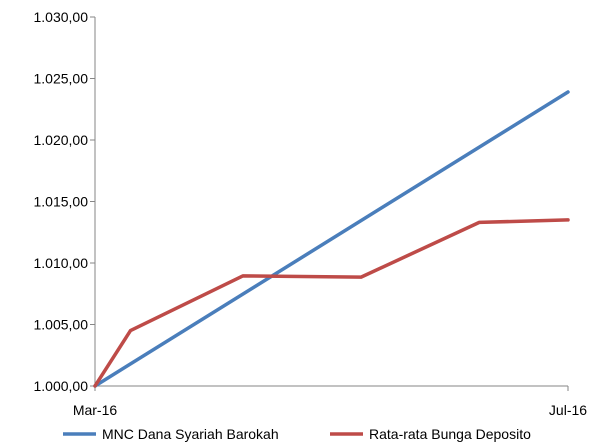 Image resolution: width=600 pixels, height=447 pixels. What do you see at coordinates (568, 410) in the screenshot?
I see `x-tick-label: Jul-16` at bounding box center [568, 410].